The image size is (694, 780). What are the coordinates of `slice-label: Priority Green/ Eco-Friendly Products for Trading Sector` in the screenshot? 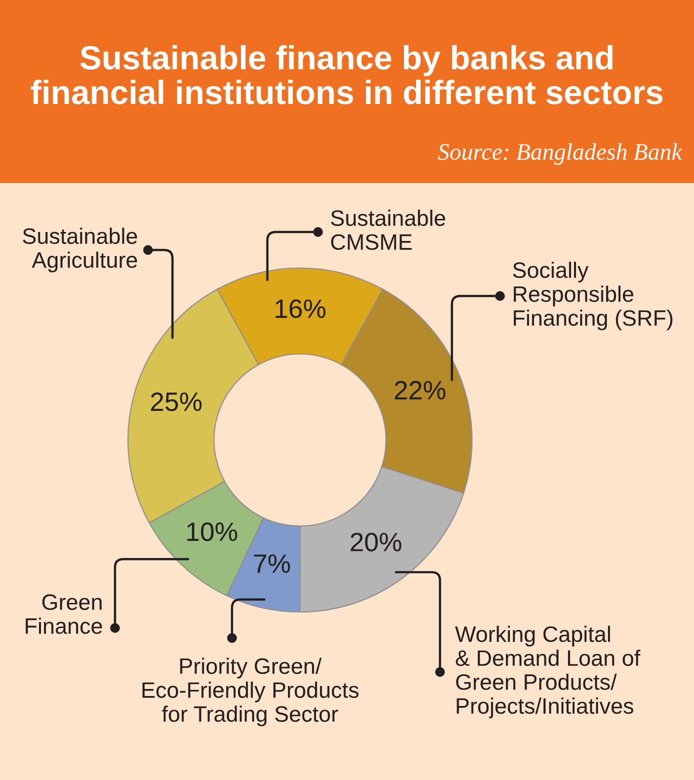 It's located at (250, 692).